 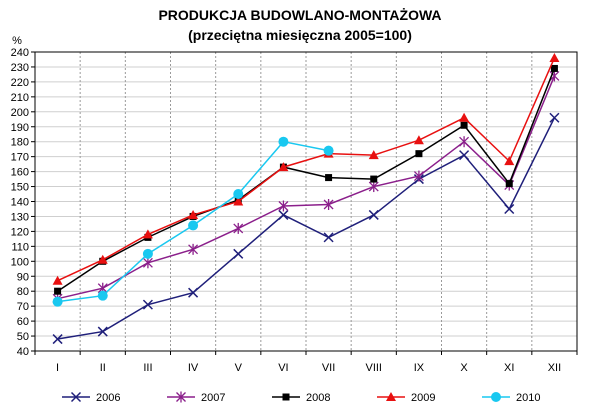 I want to click on x-tick-label: VIII, so click(x=373, y=368).